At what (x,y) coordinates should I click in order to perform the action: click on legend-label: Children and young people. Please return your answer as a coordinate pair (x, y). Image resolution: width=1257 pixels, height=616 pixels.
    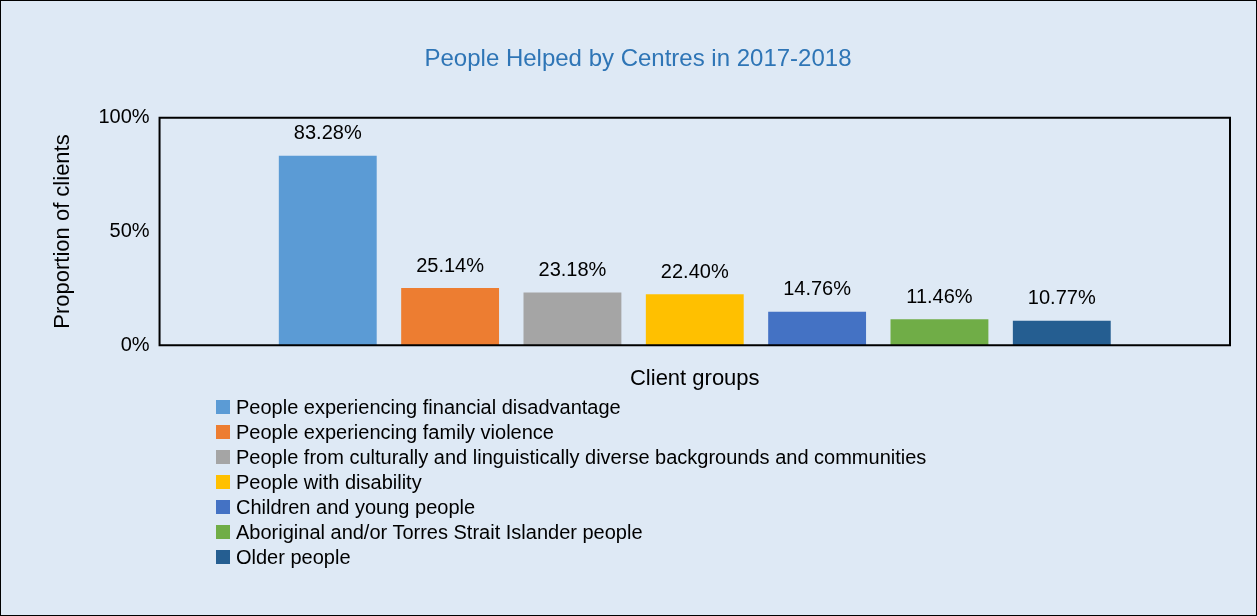
    Looking at the image, I should click on (356, 507).